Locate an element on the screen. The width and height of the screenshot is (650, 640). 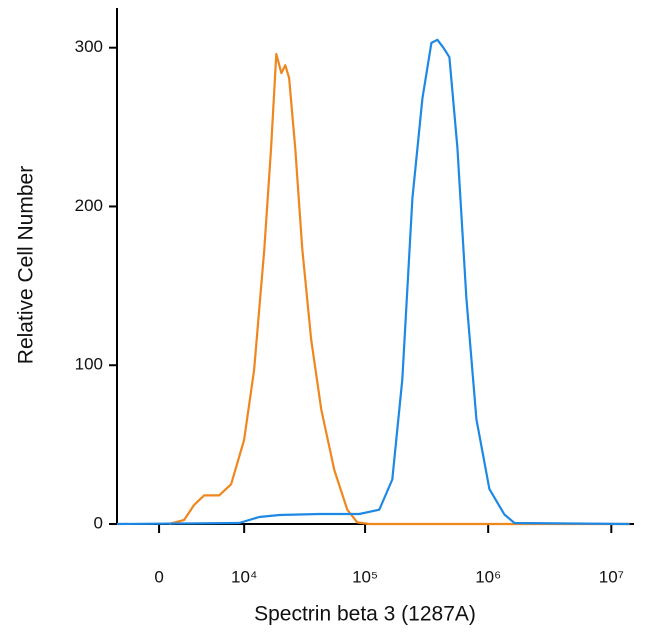
x-tick-label: 10⁶ is located at coordinates (488, 576).